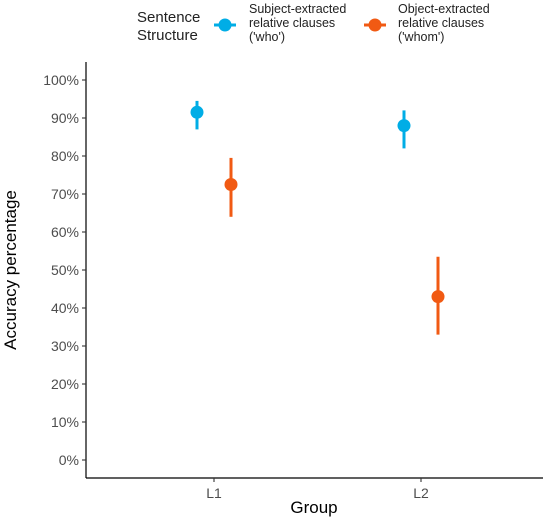 This screenshot has height=523, width=550. Describe the element at coordinates (10, 270) in the screenshot. I see `y-axis-title: Accuracy percentage` at that location.